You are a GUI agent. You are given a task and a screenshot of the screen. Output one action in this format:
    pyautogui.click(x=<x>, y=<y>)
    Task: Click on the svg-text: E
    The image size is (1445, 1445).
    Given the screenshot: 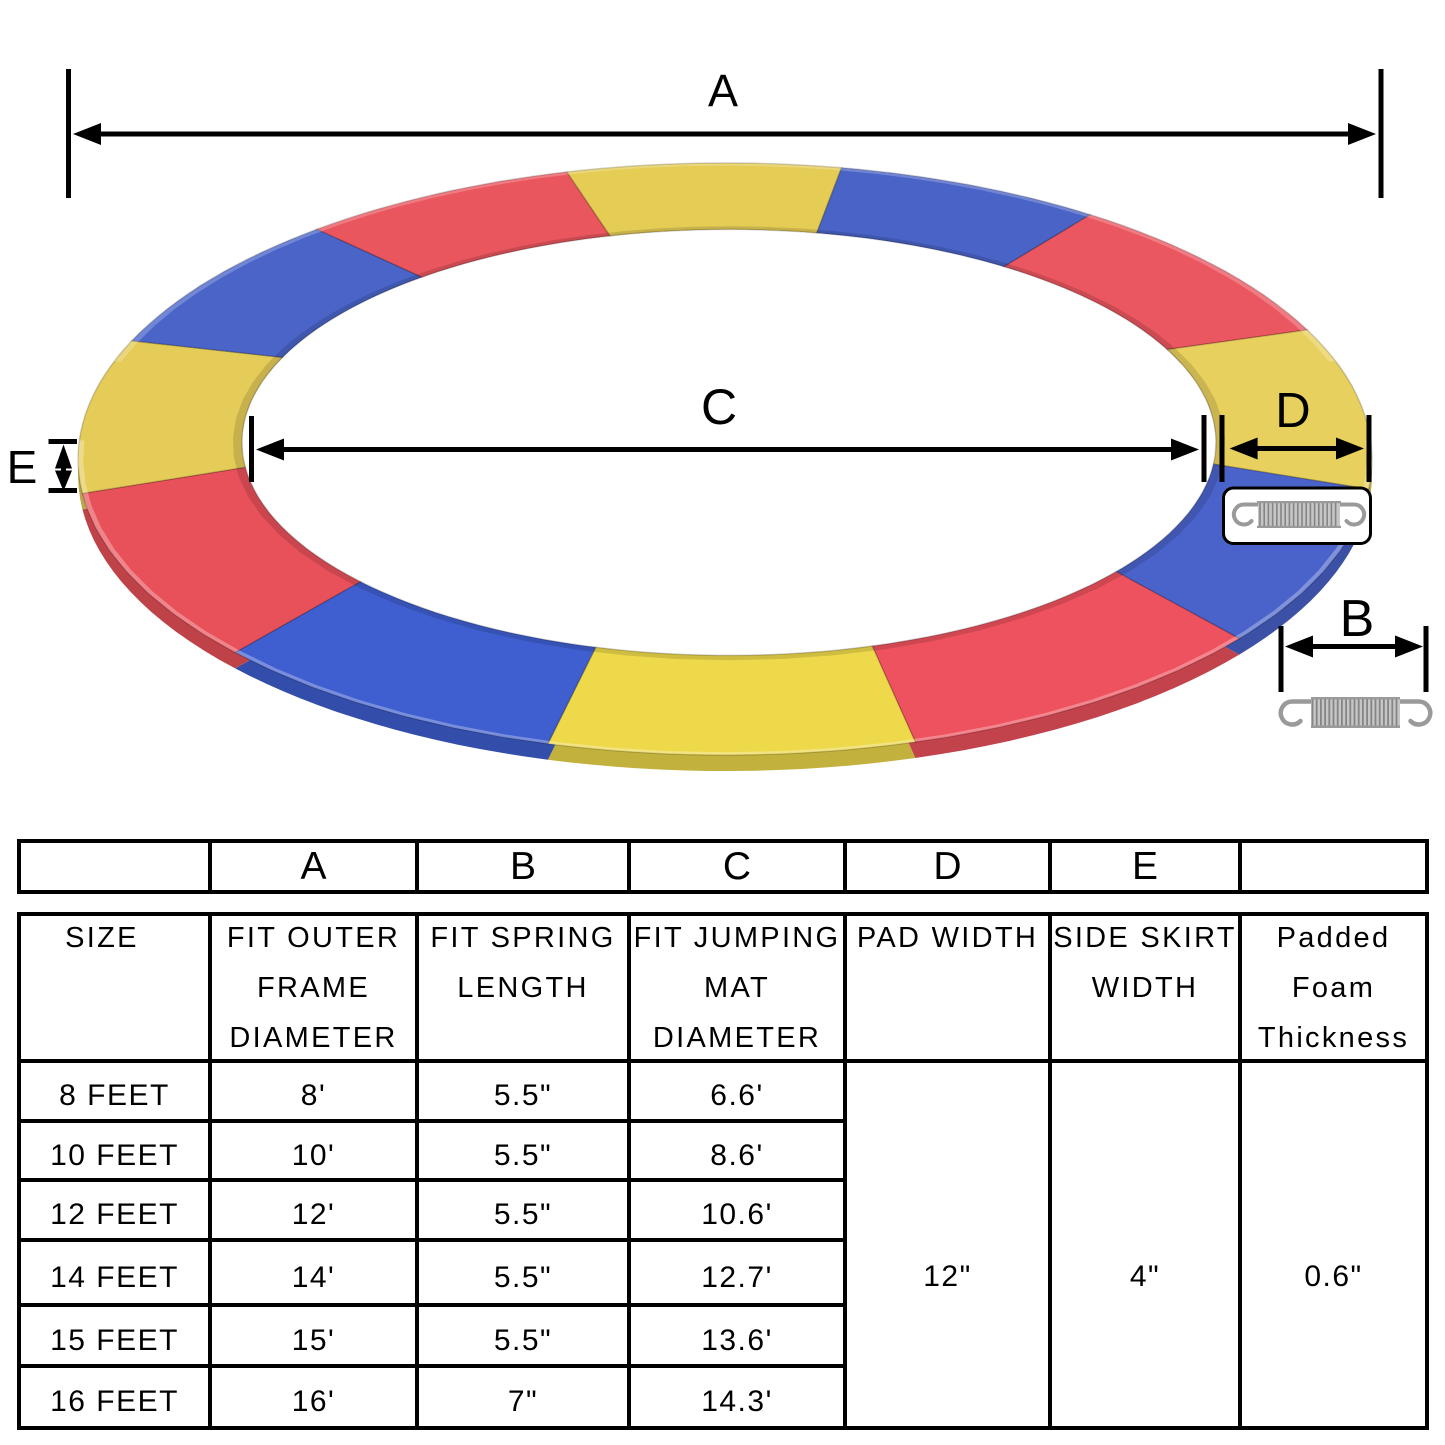 What is the action you would take?
    pyautogui.click(x=22, y=467)
    